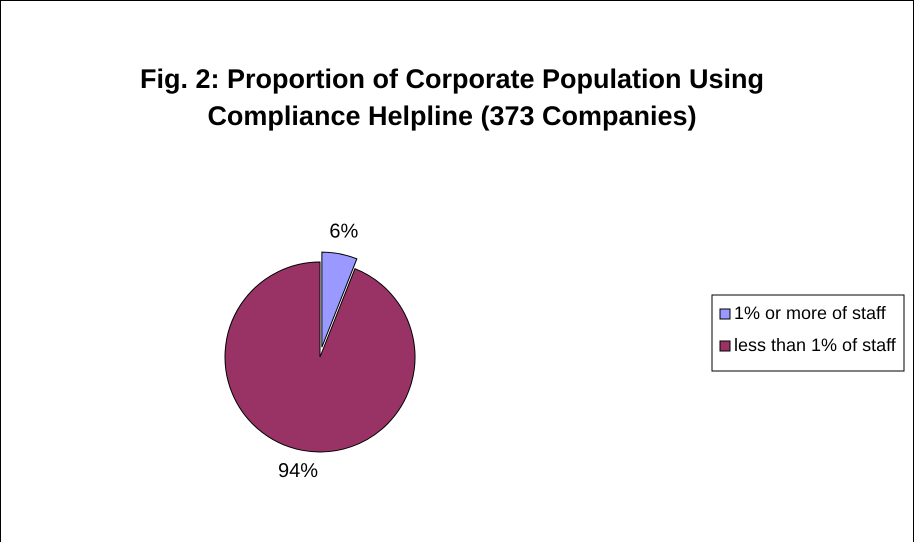  Describe the element at coordinates (815, 345) in the screenshot. I see `legend-label: less than 1% of staff` at that location.